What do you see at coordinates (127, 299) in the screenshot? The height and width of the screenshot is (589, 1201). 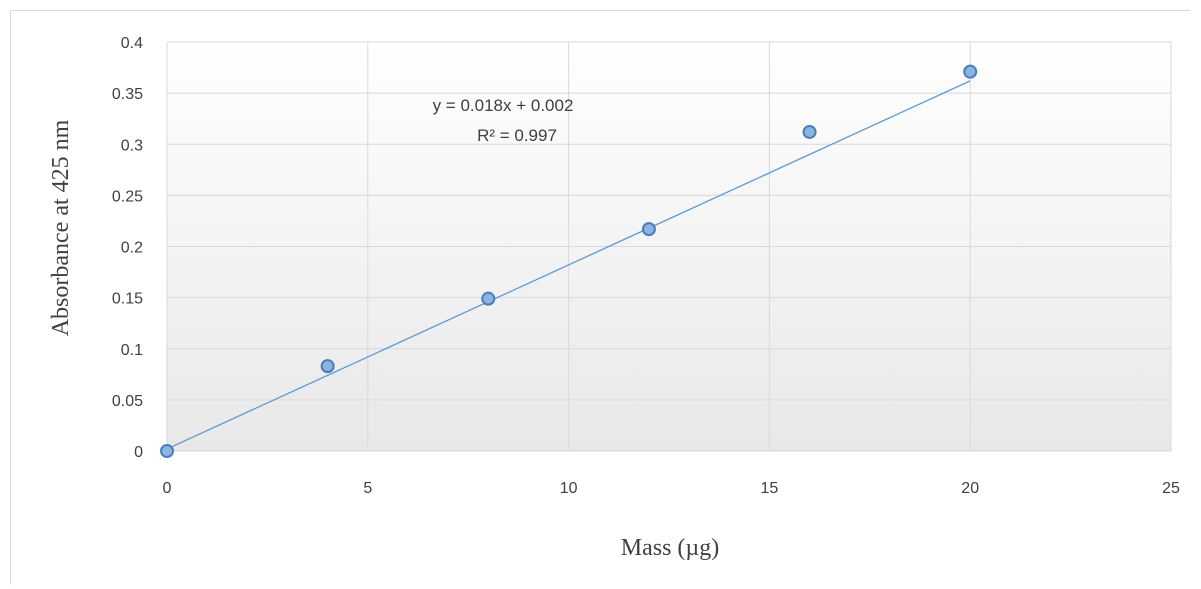 I see `y-tick-label: 0.15` at bounding box center [127, 299].